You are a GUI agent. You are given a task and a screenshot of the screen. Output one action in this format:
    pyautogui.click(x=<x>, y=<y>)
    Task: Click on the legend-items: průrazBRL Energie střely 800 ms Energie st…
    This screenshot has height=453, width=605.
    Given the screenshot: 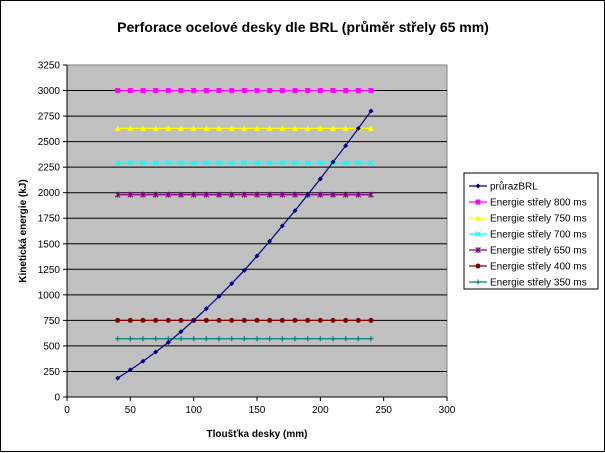 What is the action you would take?
    pyautogui.click(x=528, y=235)
    